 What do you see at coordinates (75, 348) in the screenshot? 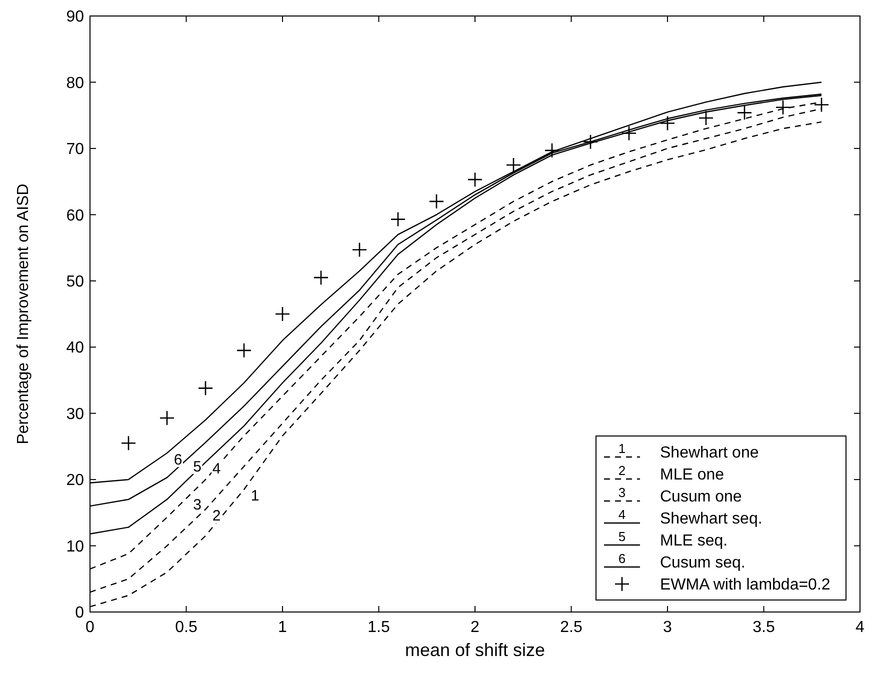
I see `y-tick-label: 40` at bounding box center [75, 348].